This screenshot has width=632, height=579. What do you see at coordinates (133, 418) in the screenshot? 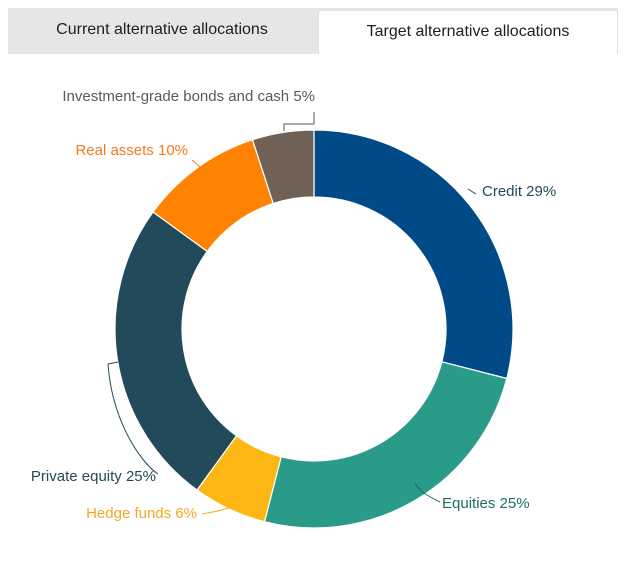
I see `connector-private-equity` at bounding box center [133, 418].